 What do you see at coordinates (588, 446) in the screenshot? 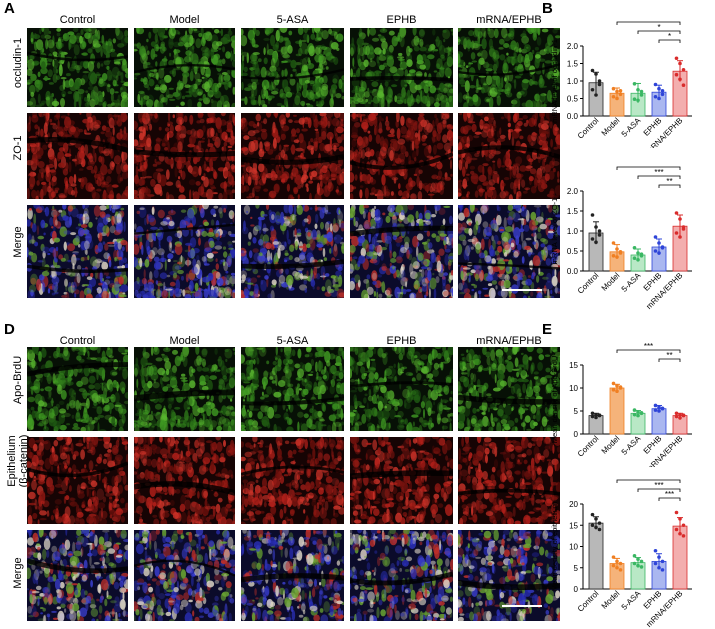
I see `x-tick-label: Control` at bounding box center [588, 446].